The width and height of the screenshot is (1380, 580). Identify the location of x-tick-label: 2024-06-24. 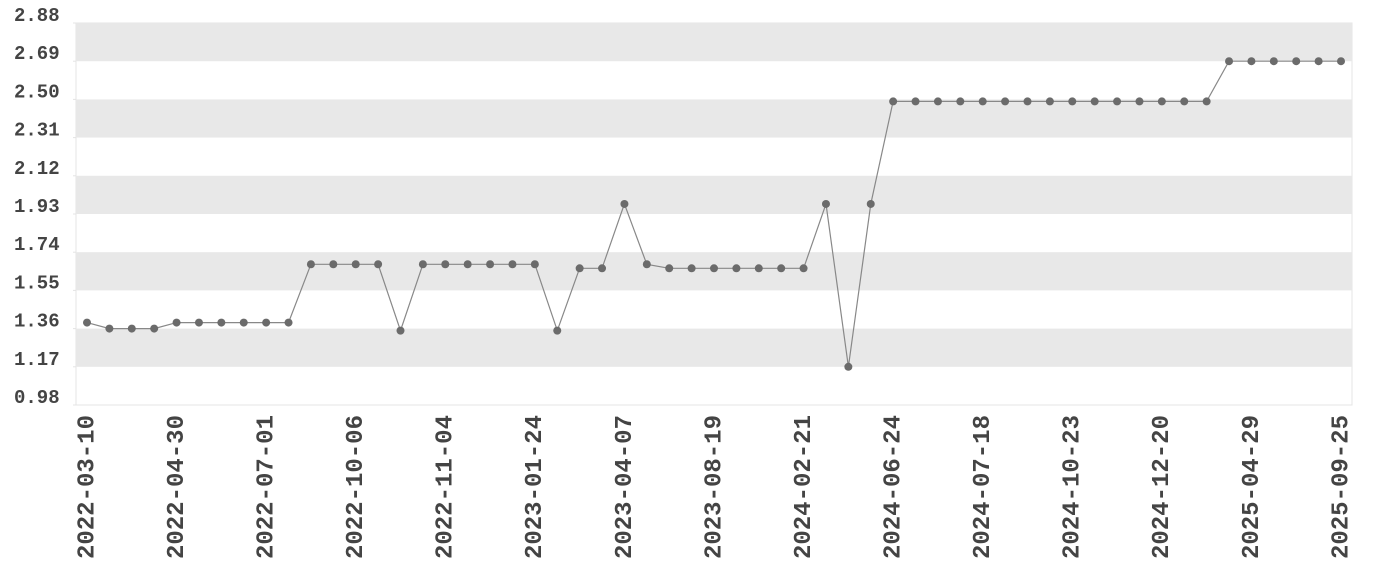
(893, 487).